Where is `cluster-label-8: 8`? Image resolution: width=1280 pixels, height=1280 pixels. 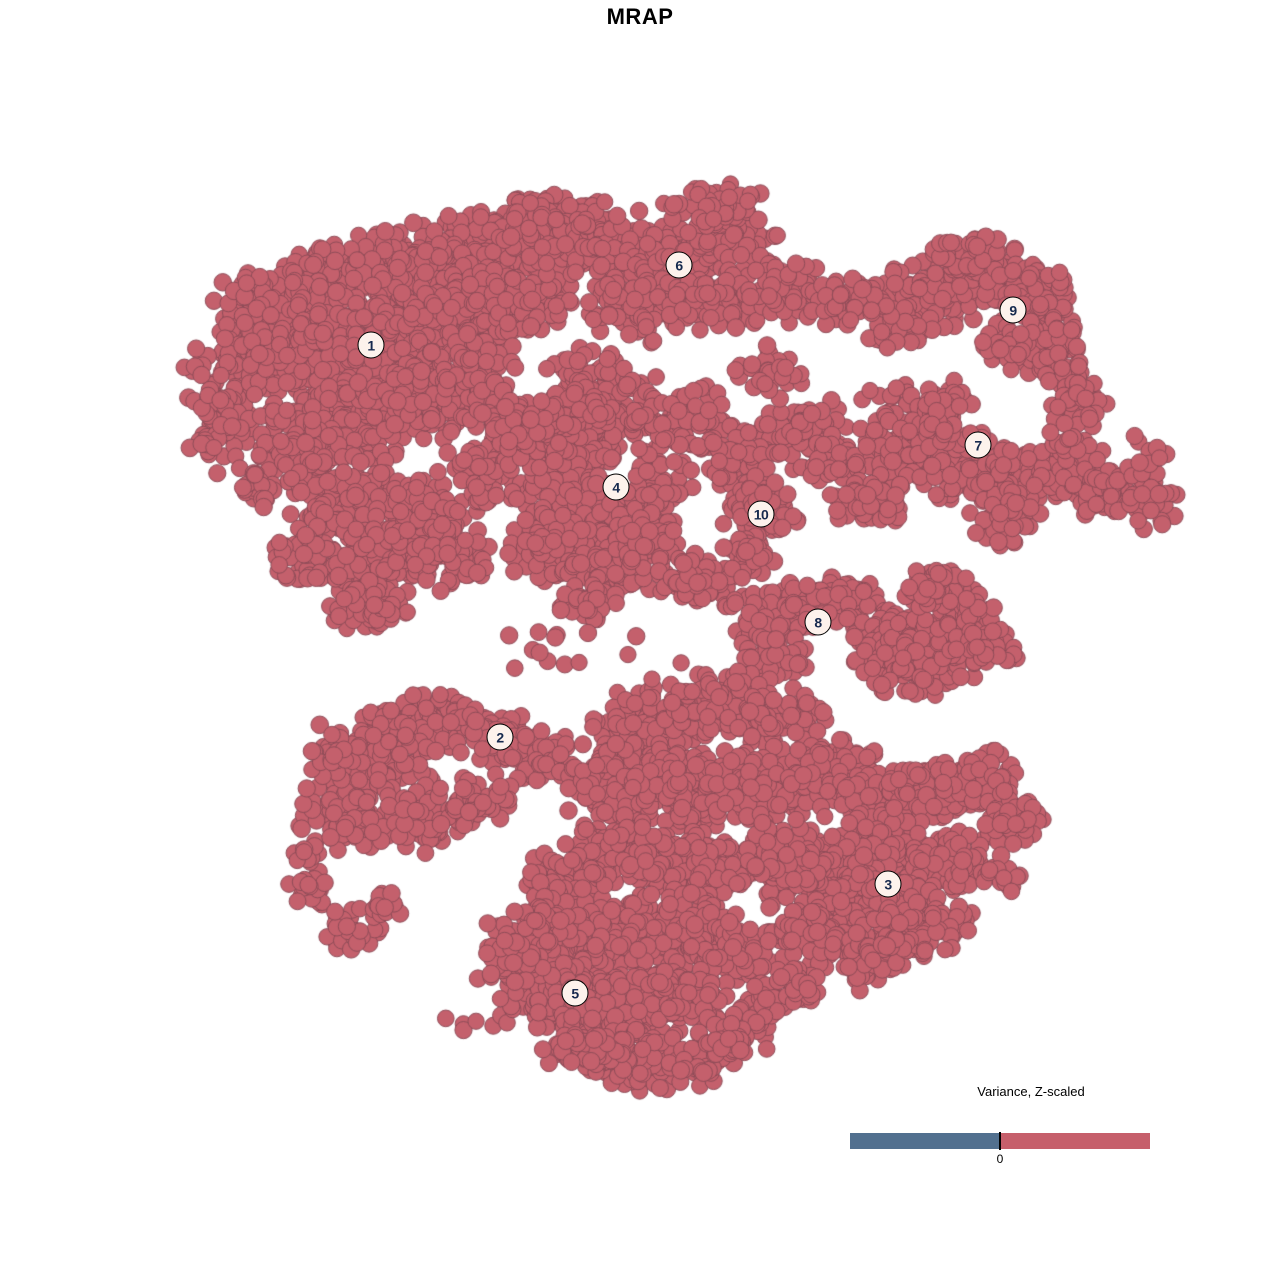 cluster-label-8: 8 is located at coordinates (818, 622).